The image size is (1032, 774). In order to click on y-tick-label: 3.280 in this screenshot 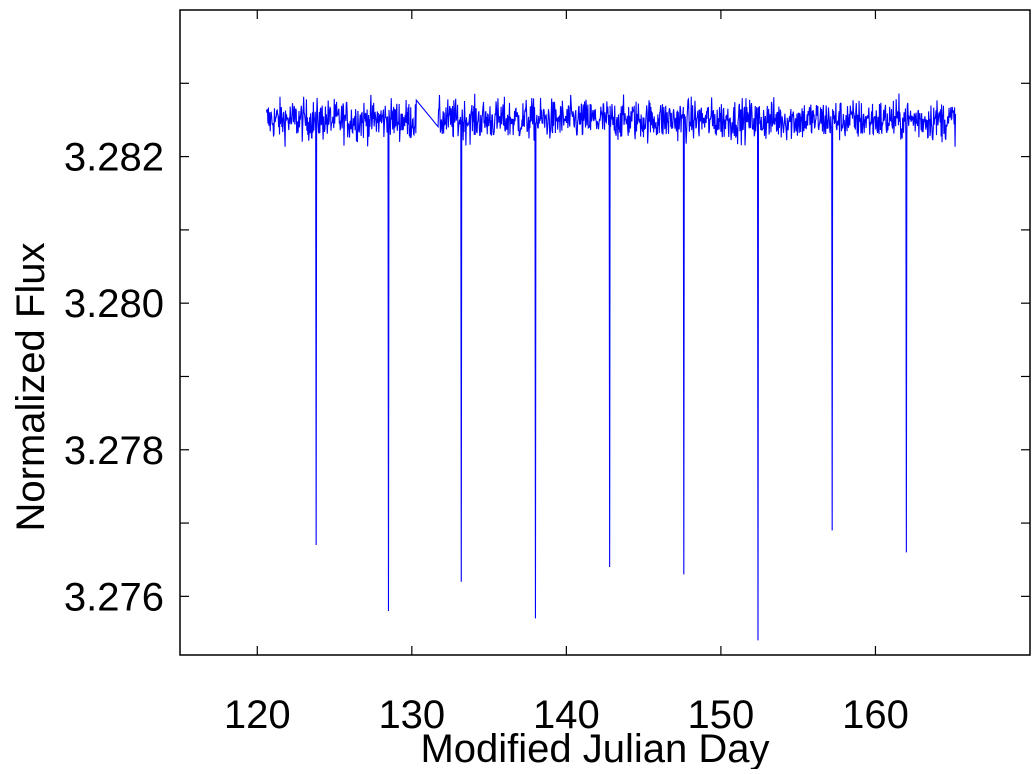, I will do `click(114, 304)`.